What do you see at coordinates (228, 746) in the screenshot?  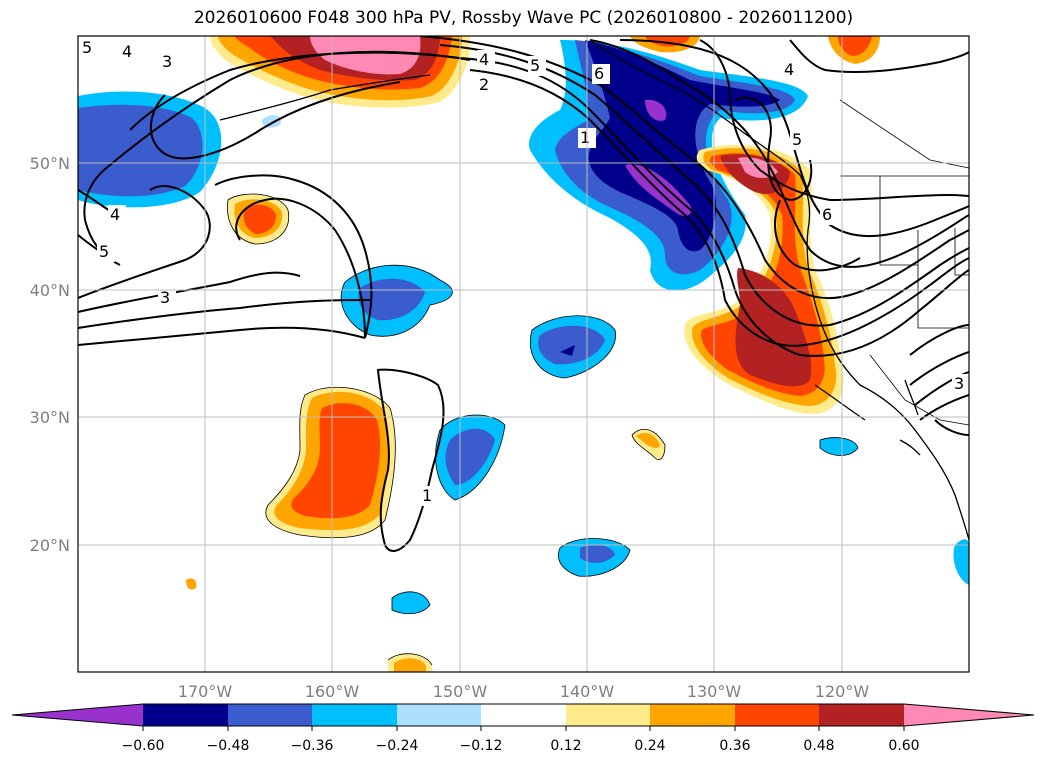 I see `colorbar-tick-label: −0.48` at bounding box center [228, 746].